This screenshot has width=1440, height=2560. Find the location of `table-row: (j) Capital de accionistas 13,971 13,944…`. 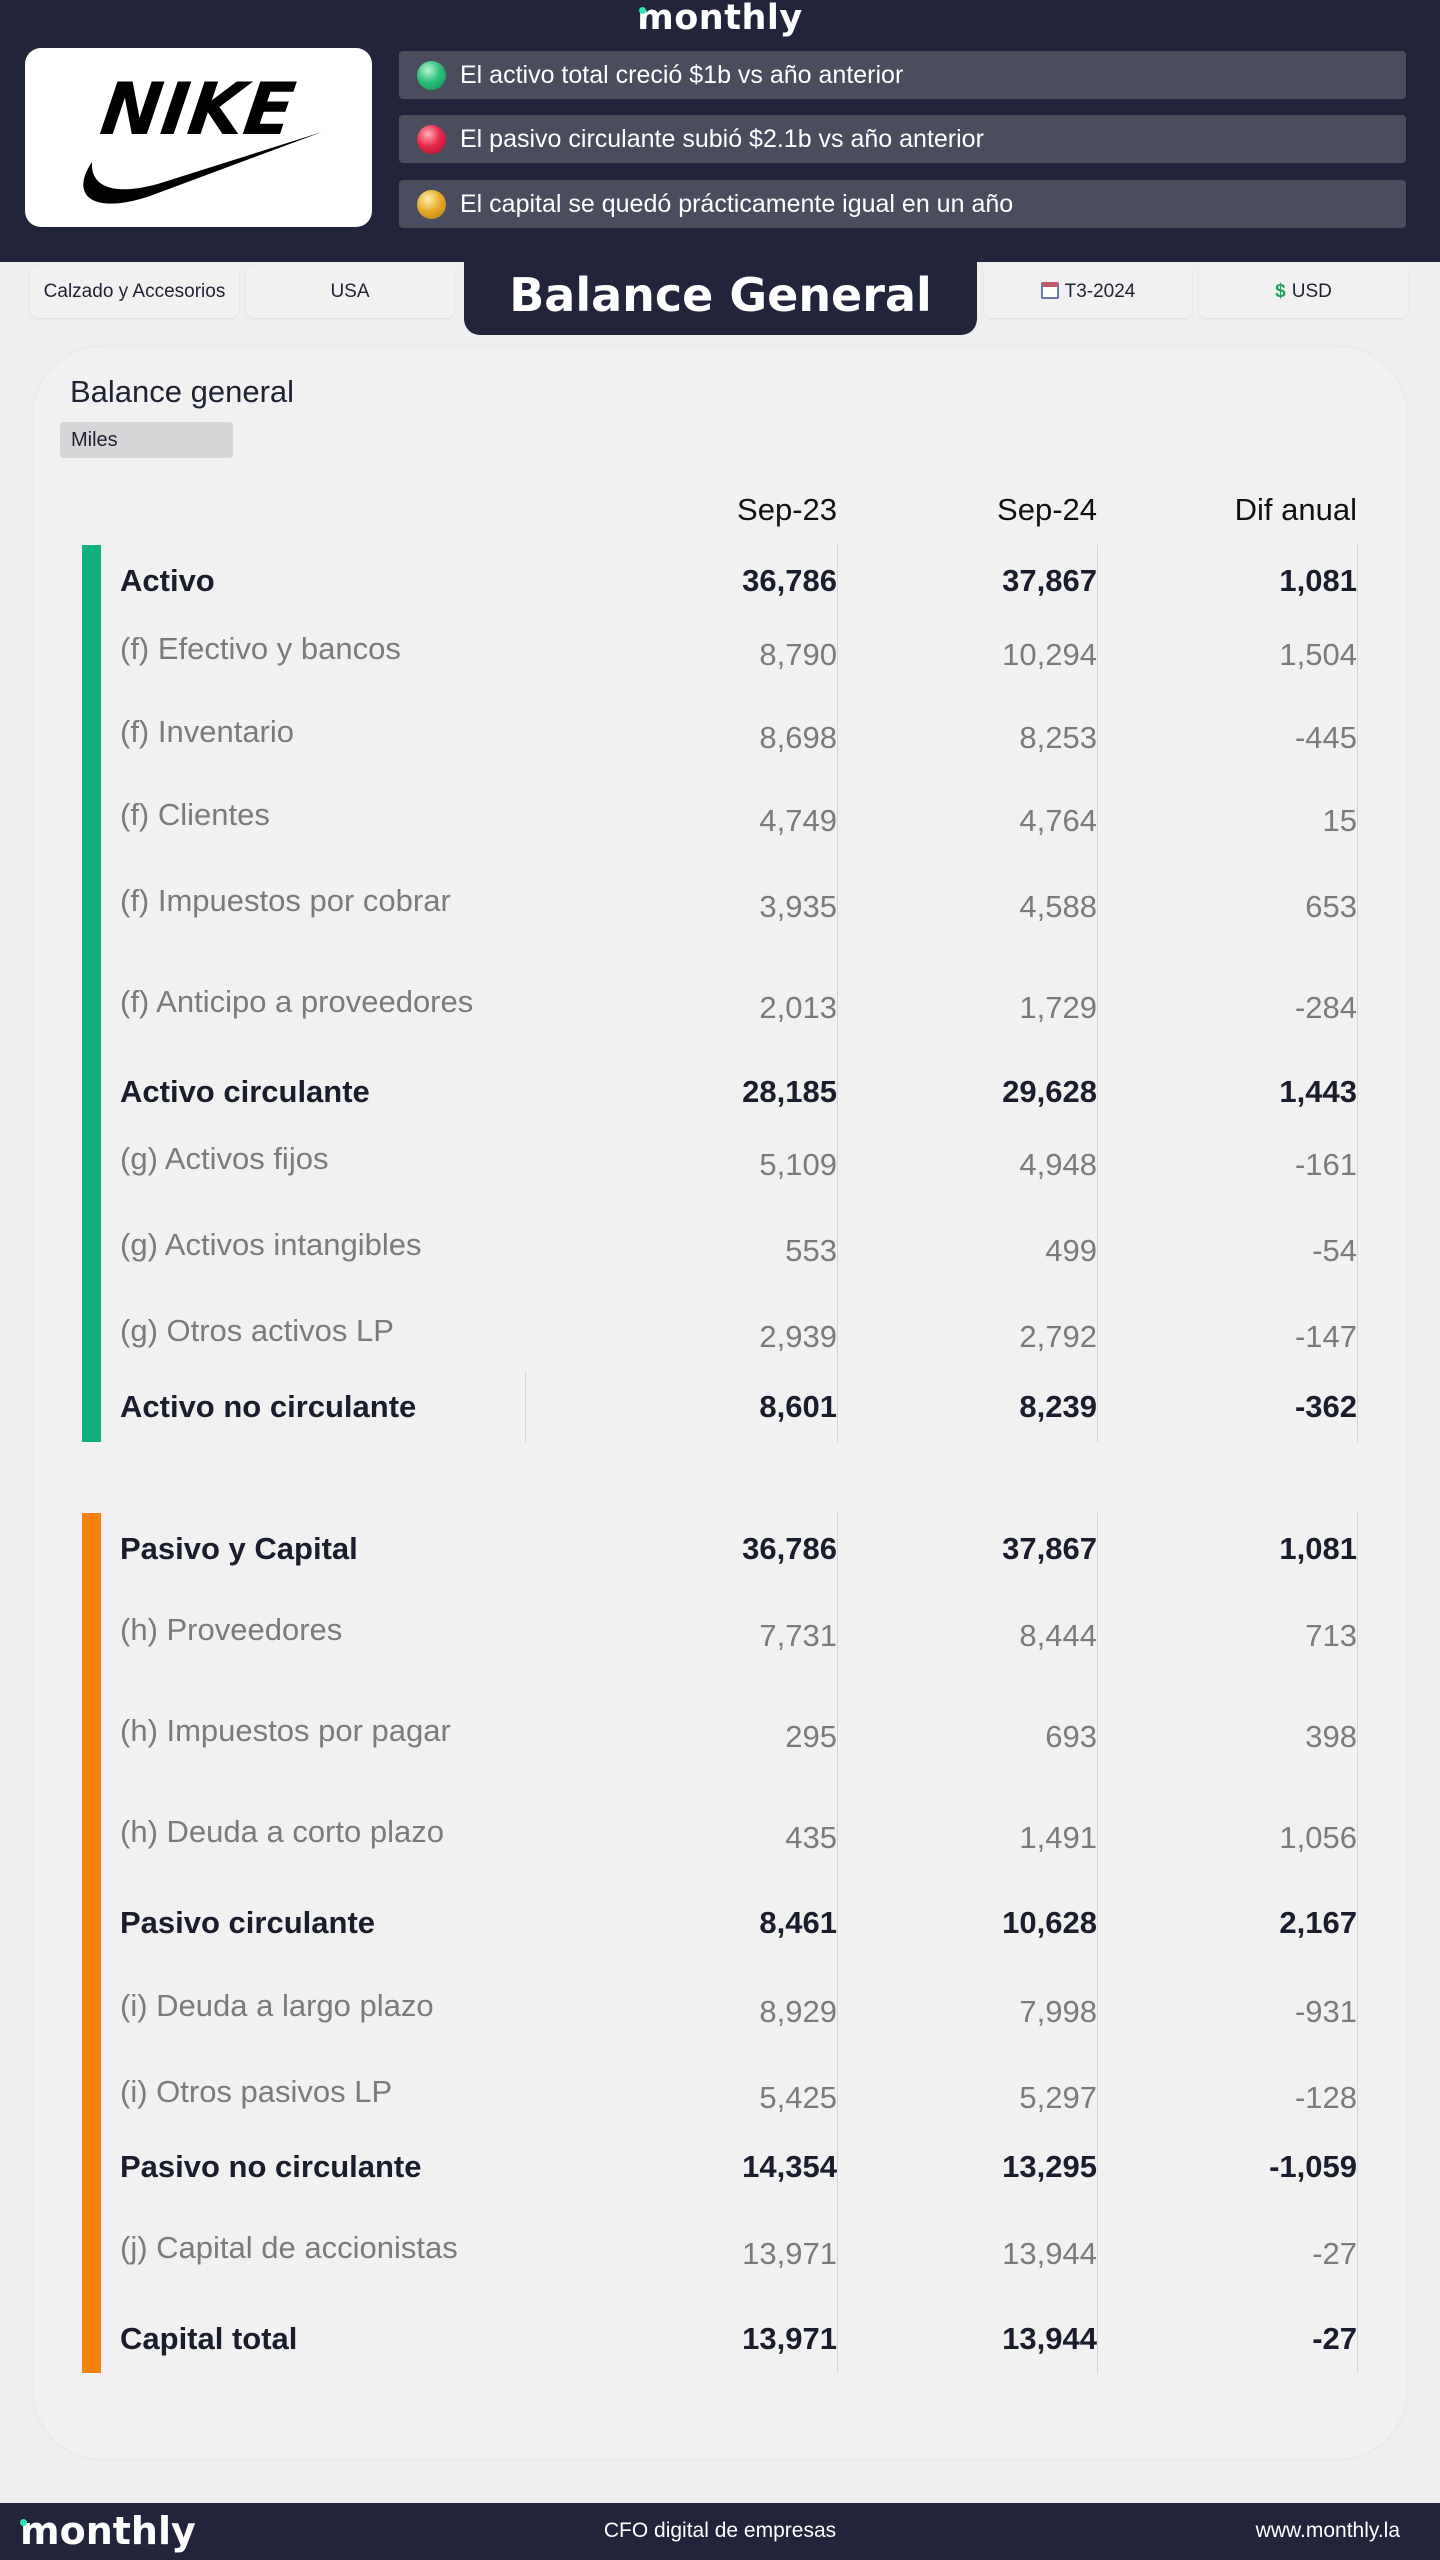

table-row: (j) Capital de accionistas 13,971 13,944… is located at coordinates (738, 2250).